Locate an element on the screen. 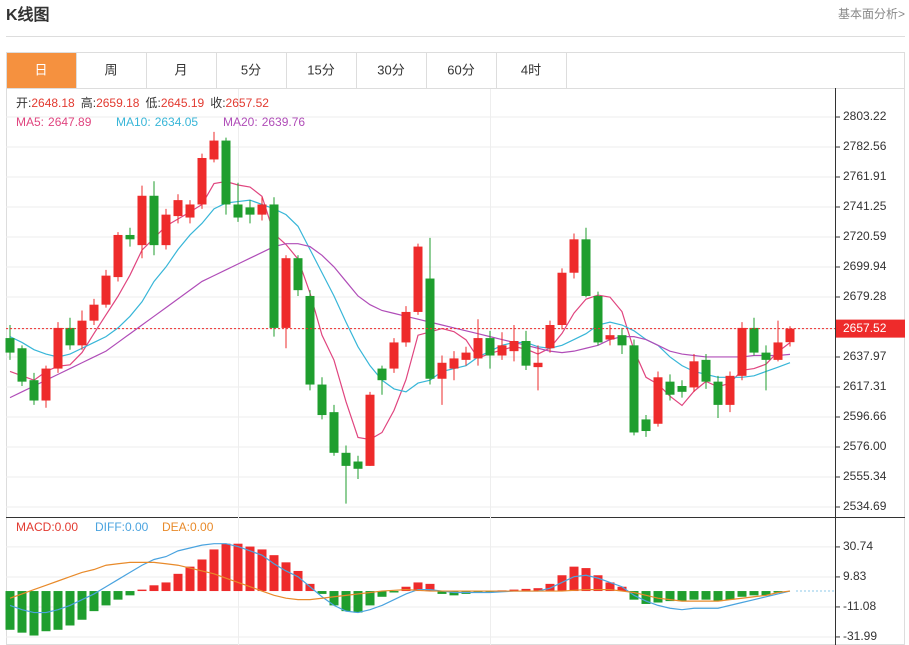  y-tick-label: 2720.59 is located at coordinates (865, 236).